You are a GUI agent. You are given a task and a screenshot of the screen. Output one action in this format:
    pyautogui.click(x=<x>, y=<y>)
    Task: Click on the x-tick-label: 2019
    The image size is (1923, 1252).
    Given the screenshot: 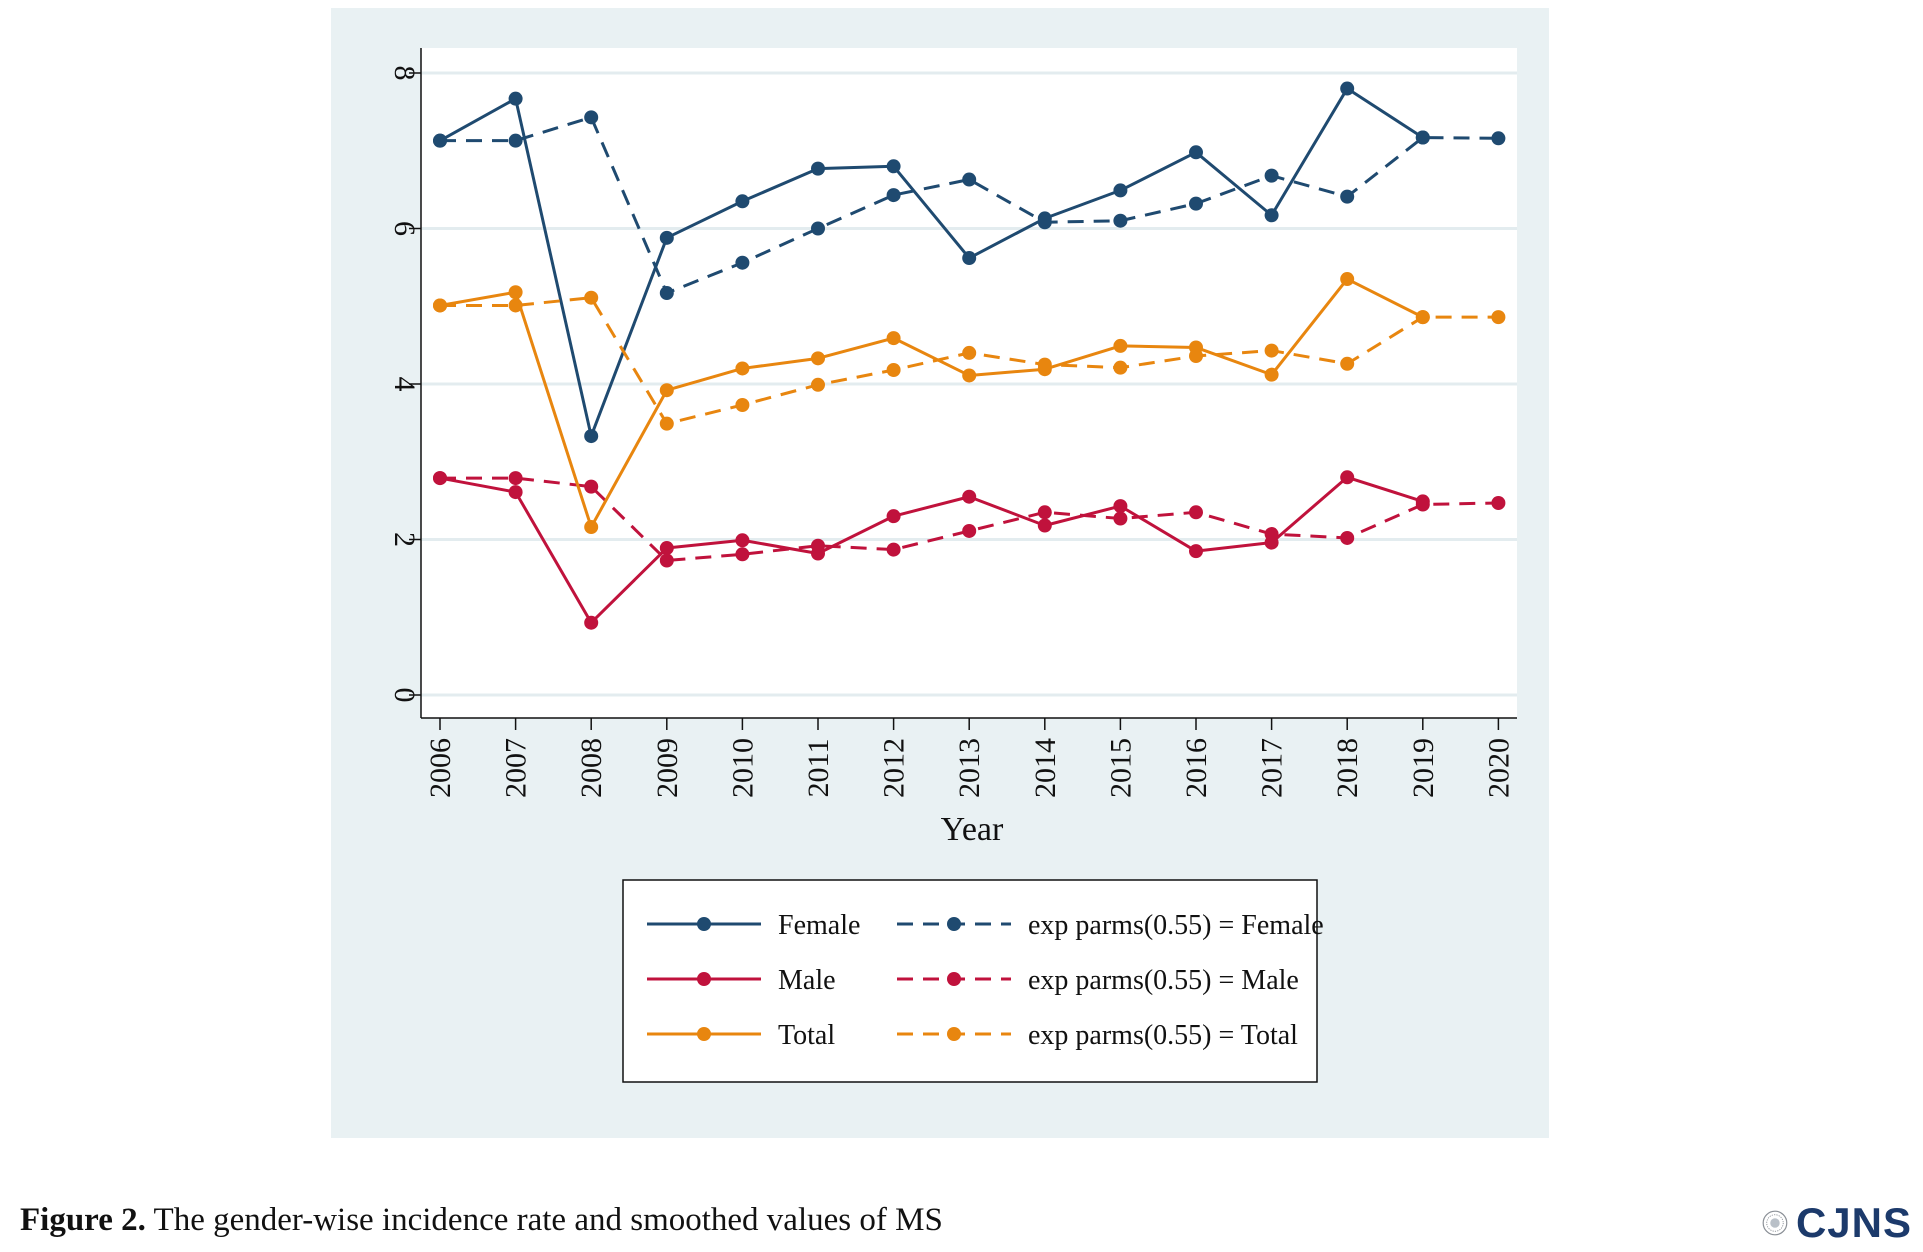 What is the action you would take?
    pyautogui.click(x=1423, y=768)
    